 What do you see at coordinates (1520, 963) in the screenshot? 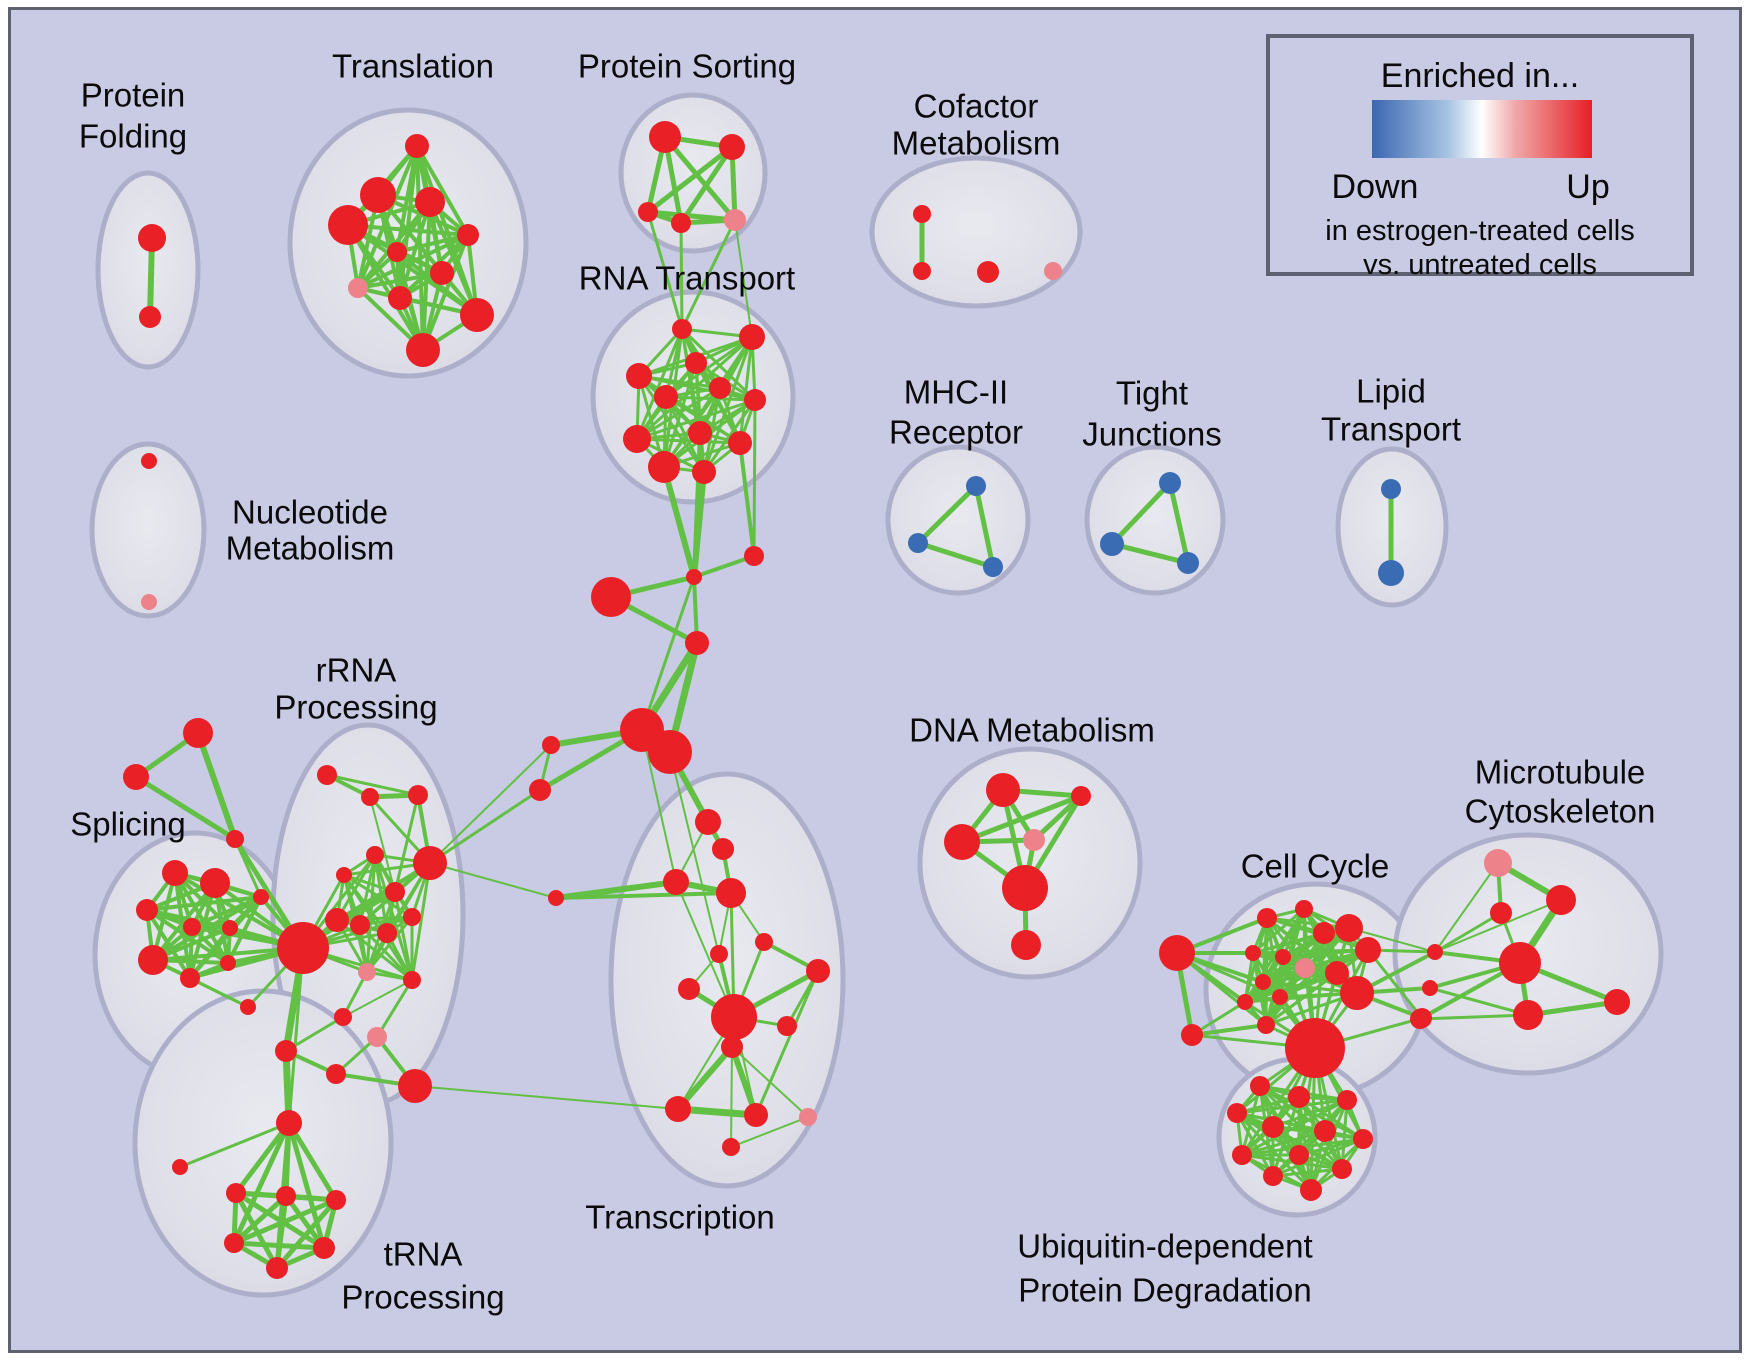
I see `node-m4` at bounding box center [1520, 963].